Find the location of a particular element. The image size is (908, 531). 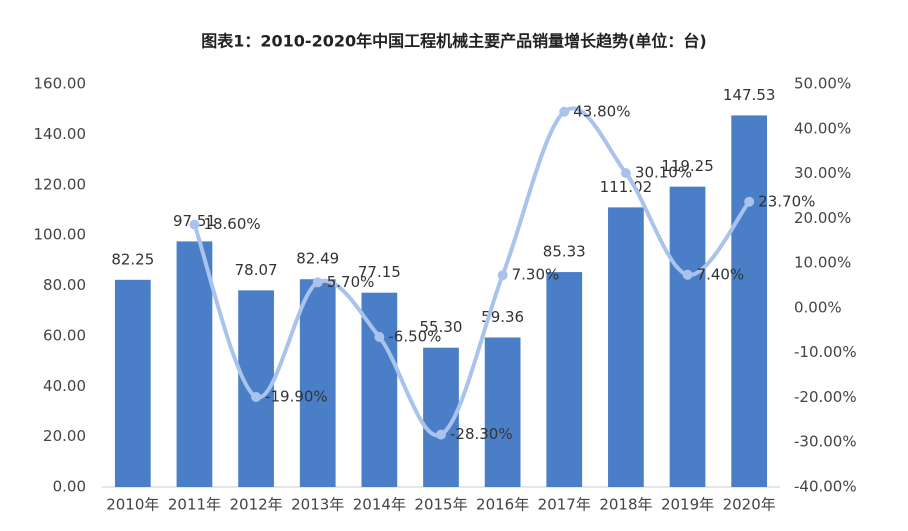

data-label: 82.25 is located at coordinates (132, 259).